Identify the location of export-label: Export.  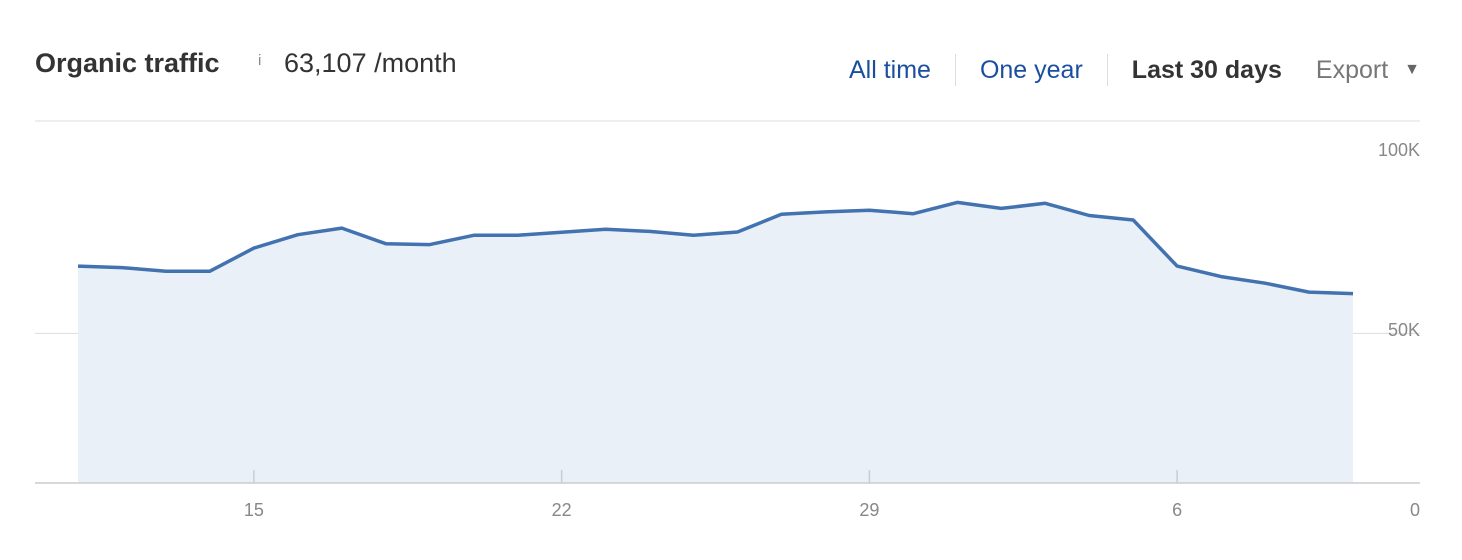
(1352, 69).